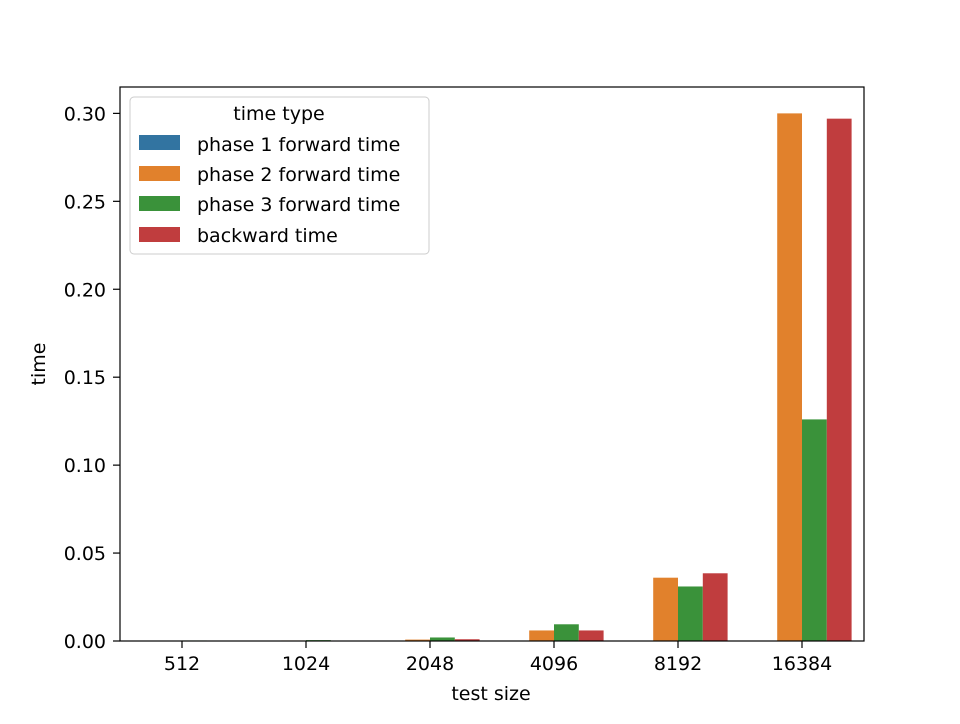 This screenshot has height=724, width=960. I want to click on y-axis-label: time, so click(39, 364).